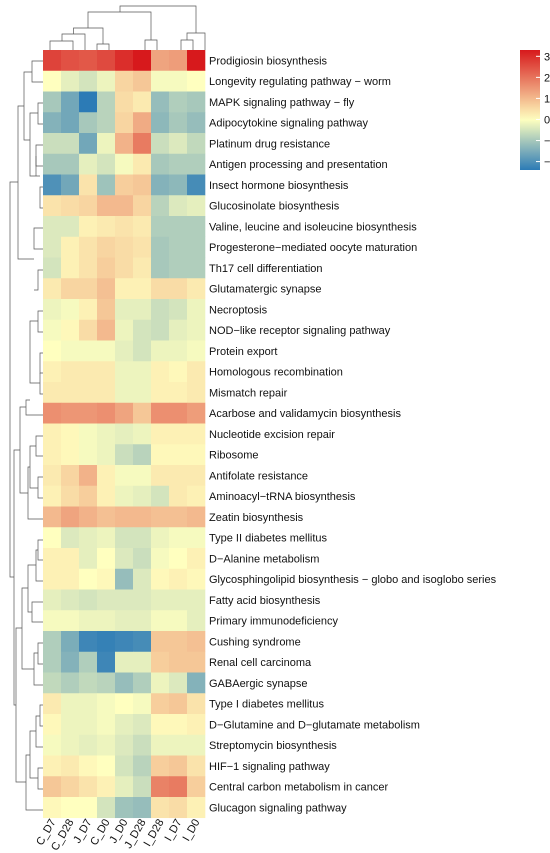 The image size is (550, 853). I want to click on heatmap-cell-c-d0-glutamatergic-synapse, so click(106, 289).